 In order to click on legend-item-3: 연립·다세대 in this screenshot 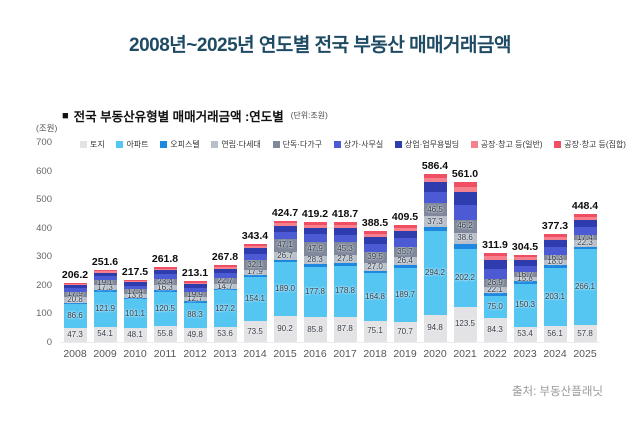, I will do `click(236, 144)`.